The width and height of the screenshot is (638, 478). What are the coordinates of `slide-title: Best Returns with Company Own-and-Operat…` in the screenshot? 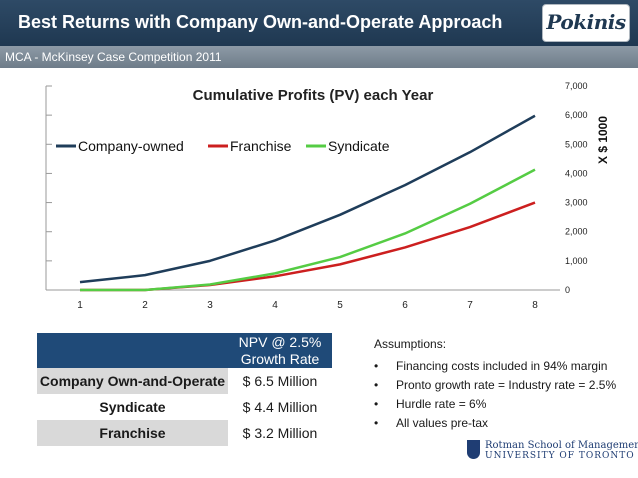 It's located at (260, 22).